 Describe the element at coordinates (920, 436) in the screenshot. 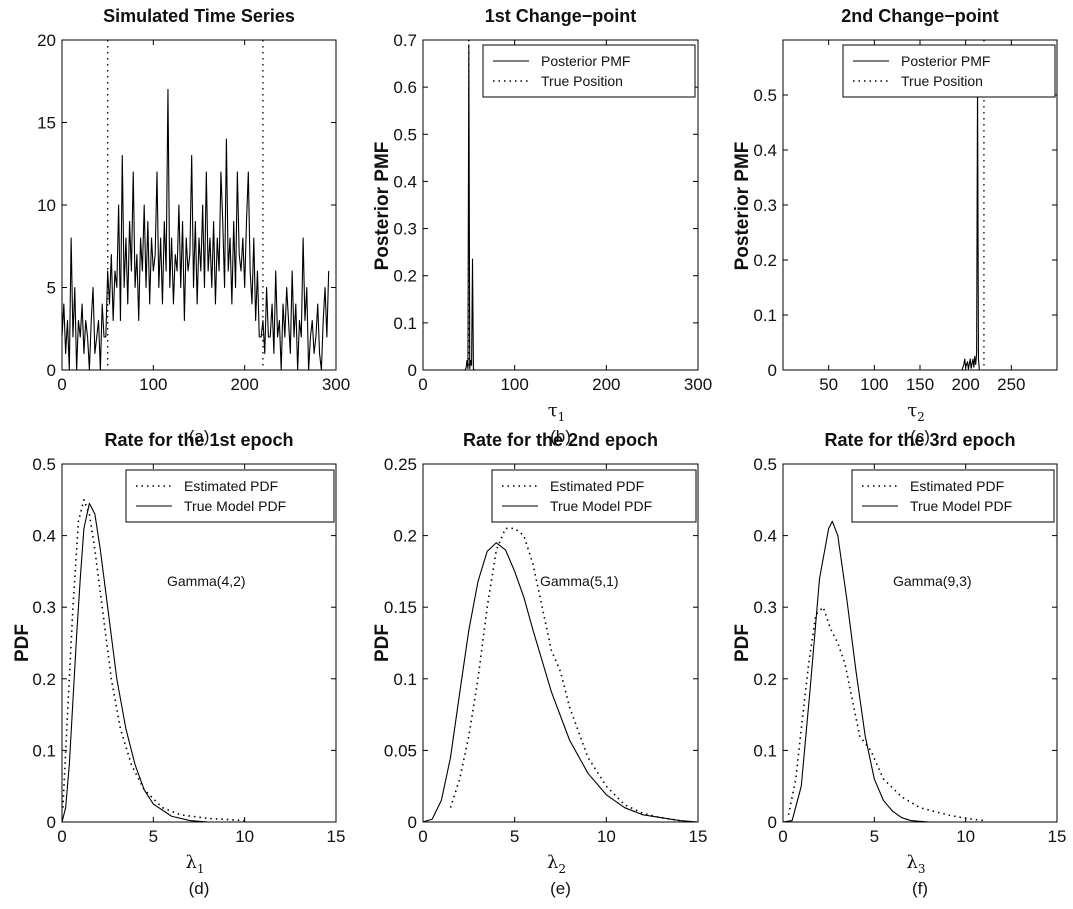

I see `panel-caption: (c)` at that location.